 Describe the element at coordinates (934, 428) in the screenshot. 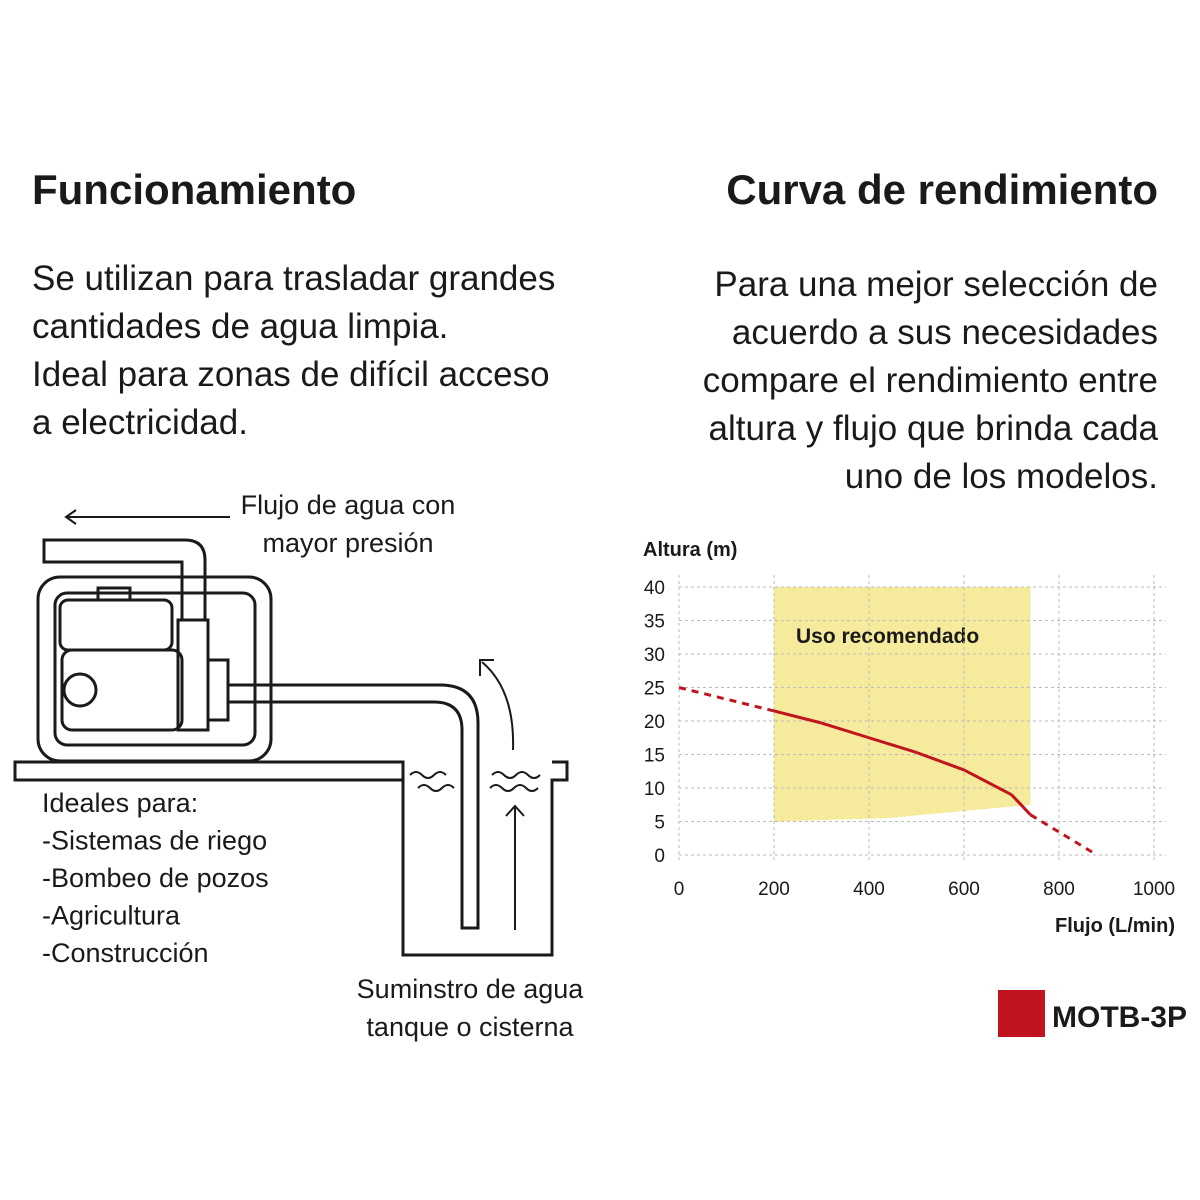

I see `right-paragraph-line: altura y flujo que brinda cada` at that location.